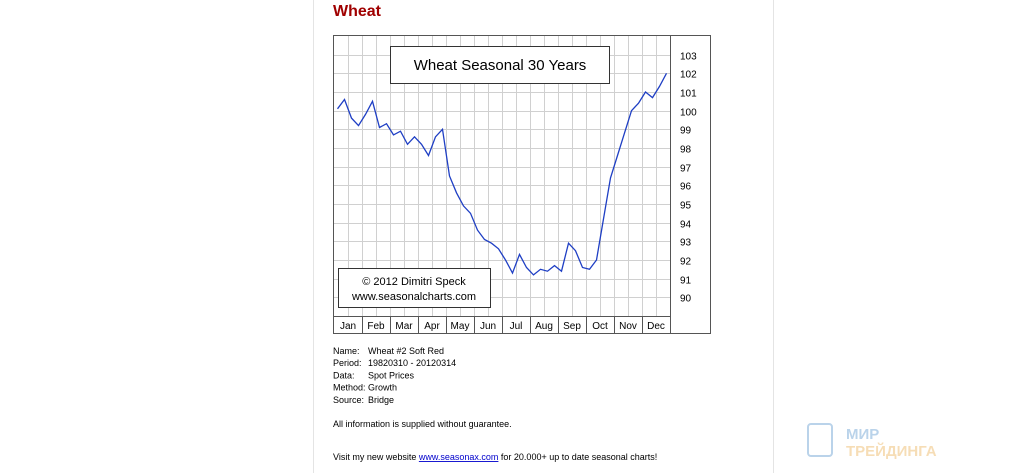 The width and height of the screenshot is (1024, 473). I want to click on info-value: Spot Prices, so click(391, 375).